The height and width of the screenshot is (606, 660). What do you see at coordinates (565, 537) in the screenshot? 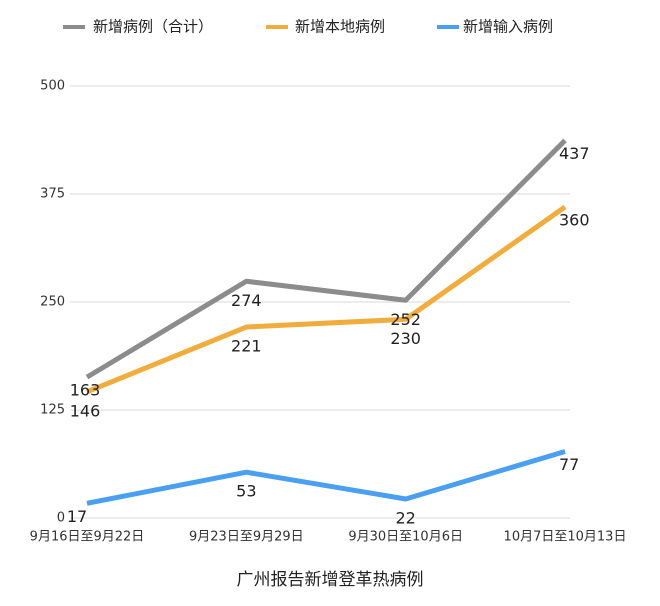
I see `x-tick-label: 10月7日至10月13日` at bounding box center [565, 537].